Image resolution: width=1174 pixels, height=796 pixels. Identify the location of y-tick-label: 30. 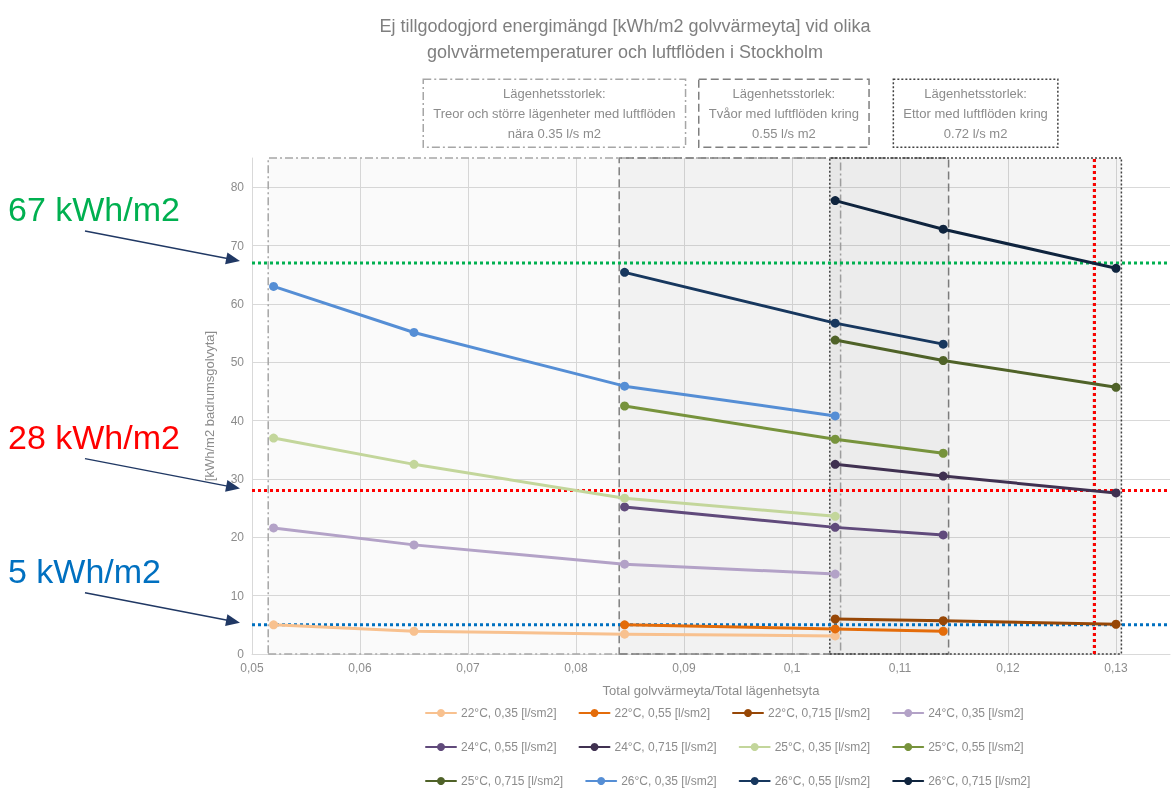
(237, 478).